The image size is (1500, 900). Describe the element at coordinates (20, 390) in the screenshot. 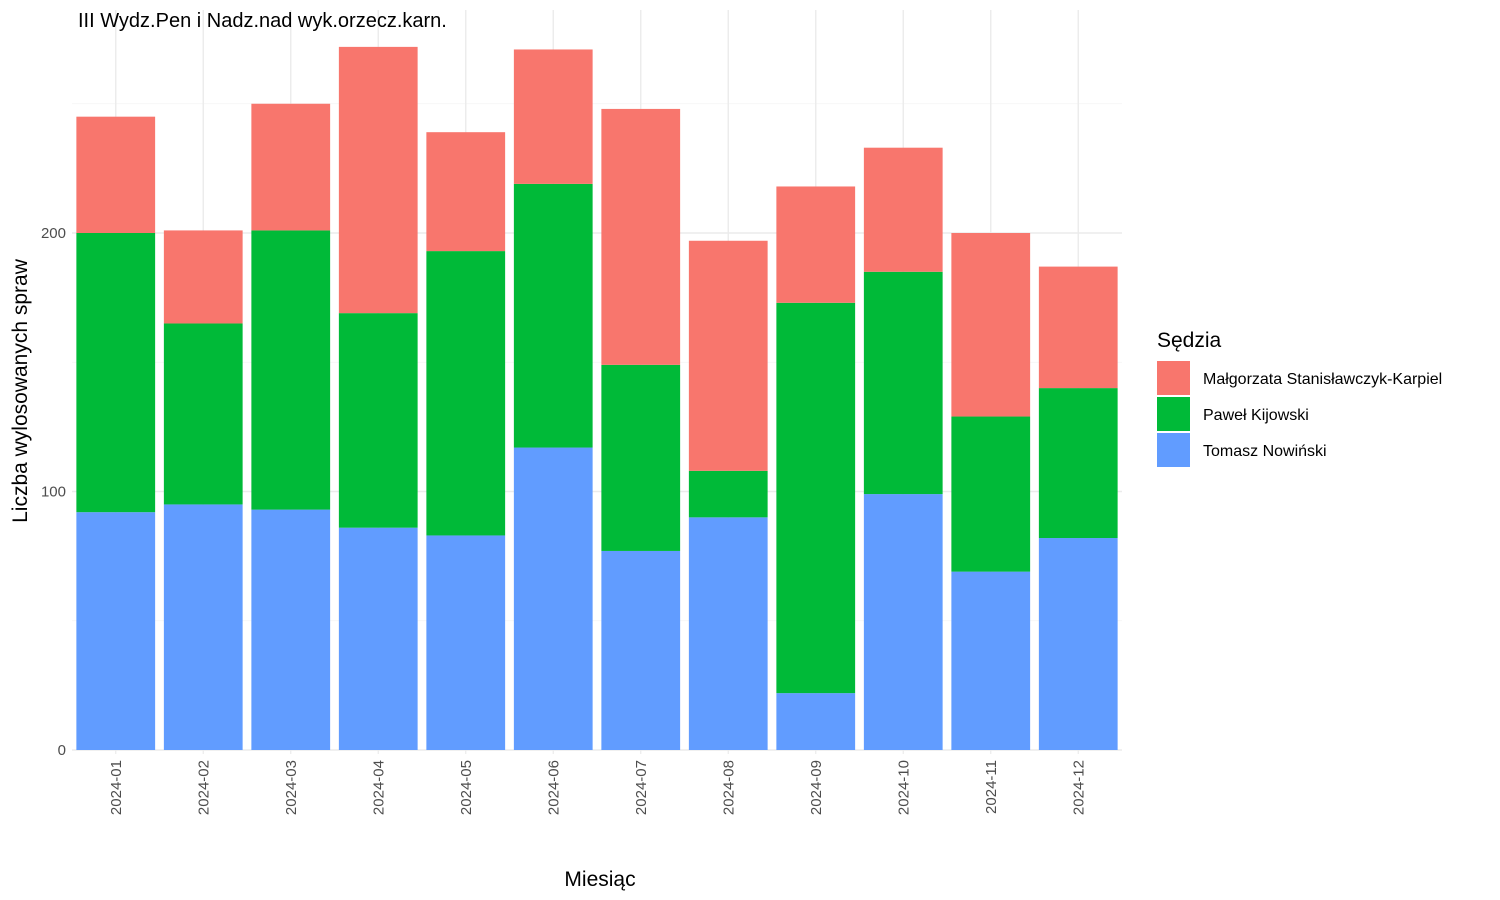

I see `y-axis-title: Liczba wylosowanych spraw` at that location.